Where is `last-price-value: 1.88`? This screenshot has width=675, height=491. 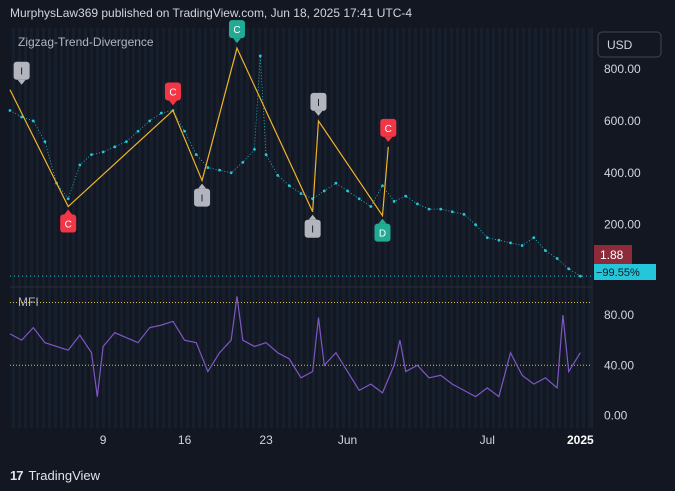 last-price-value: 1.88 is located at coordinates (612, 255).